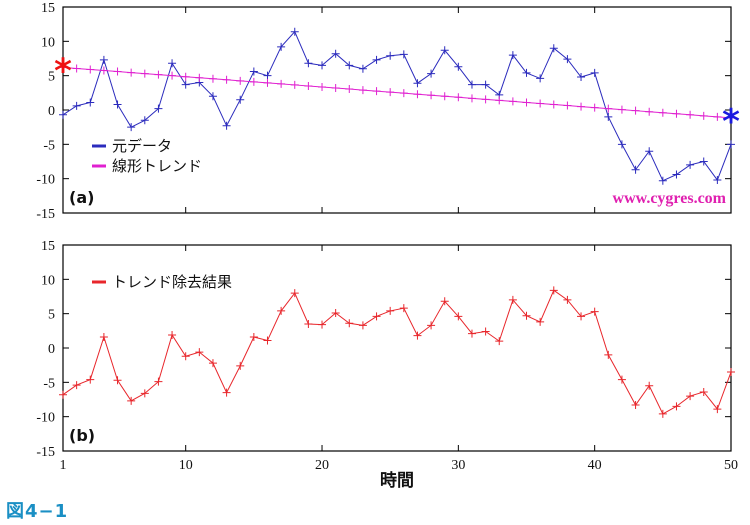 The image size is (750, 525). Describe the element at coordinates (45, 418) in the screenshot. I see `panel-b-ytick-label: -10` at that location.